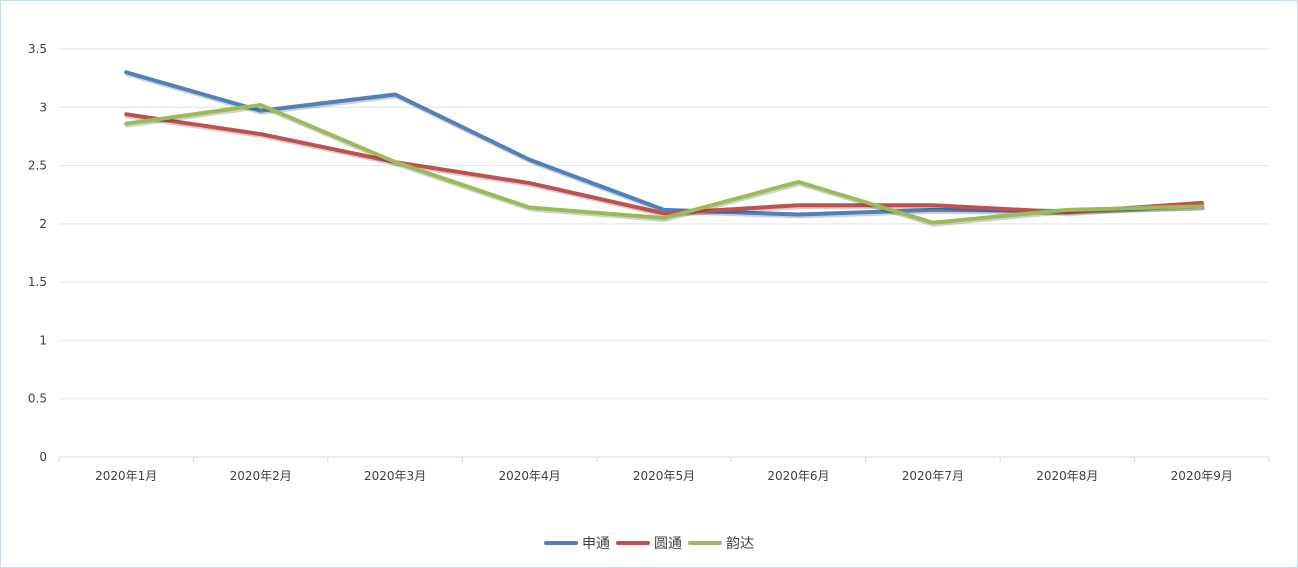  Describe the element at coordinates (740, 544) in the screenshot. I see `legend-label-series-2: 韵达` at that location.